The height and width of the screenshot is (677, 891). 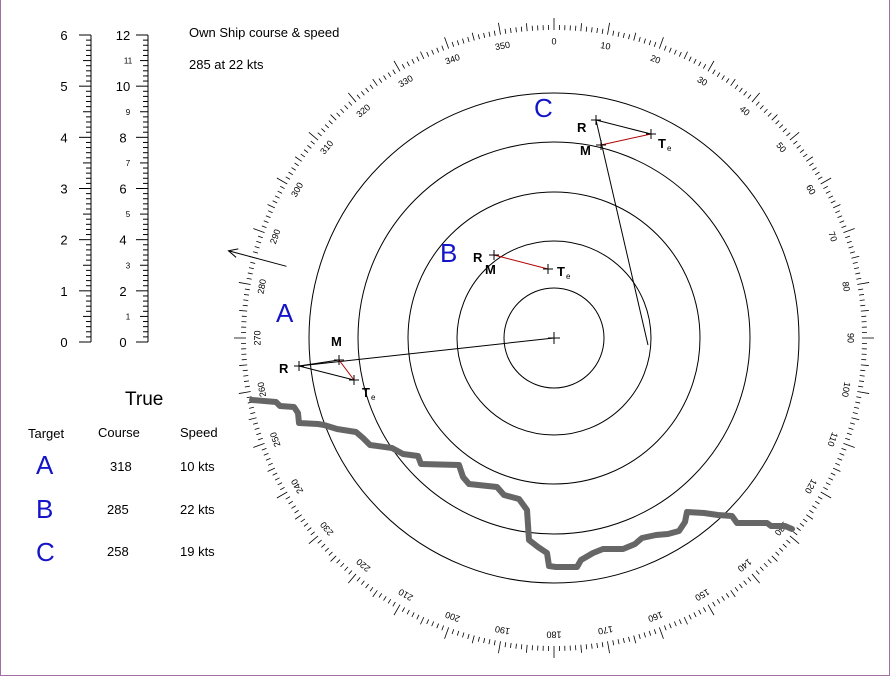 I want to click on bearing-label: 300, so click(x=297, y=190).